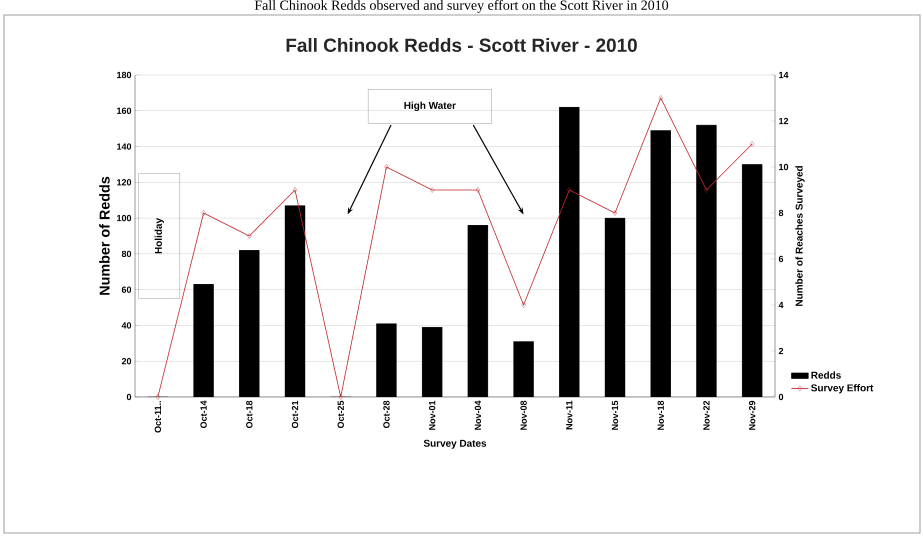 Image resolution: width=923 pixels, height=536 pixels. Describe the element at coordinates (706, 415) in the screenshot. I see `x-tick-label: Nov-22` at that location.